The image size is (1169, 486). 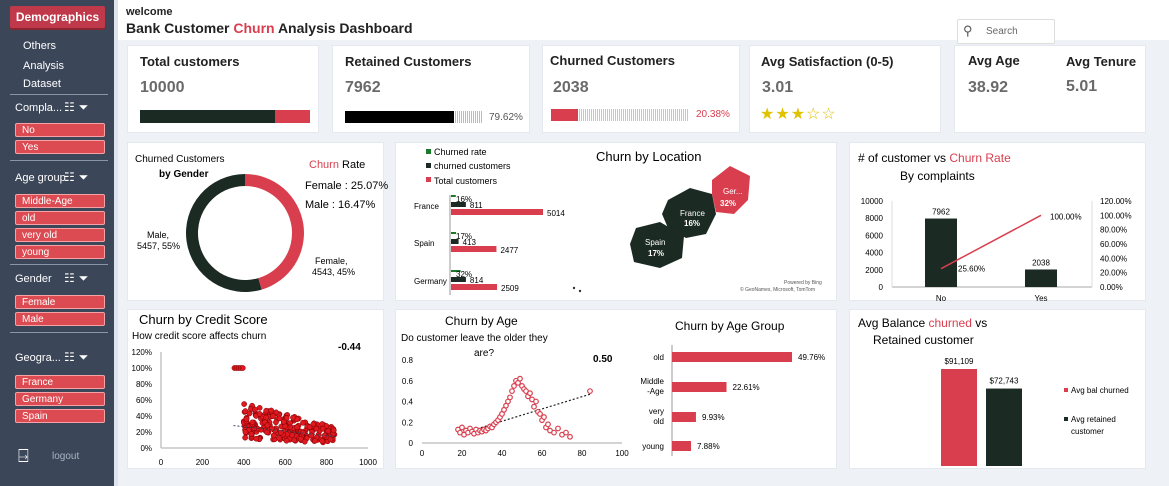 What do you see at coordinates (23, 456) in the screenshot?
I see `logout-icon: ⍈` at bounding box center [23, 456].